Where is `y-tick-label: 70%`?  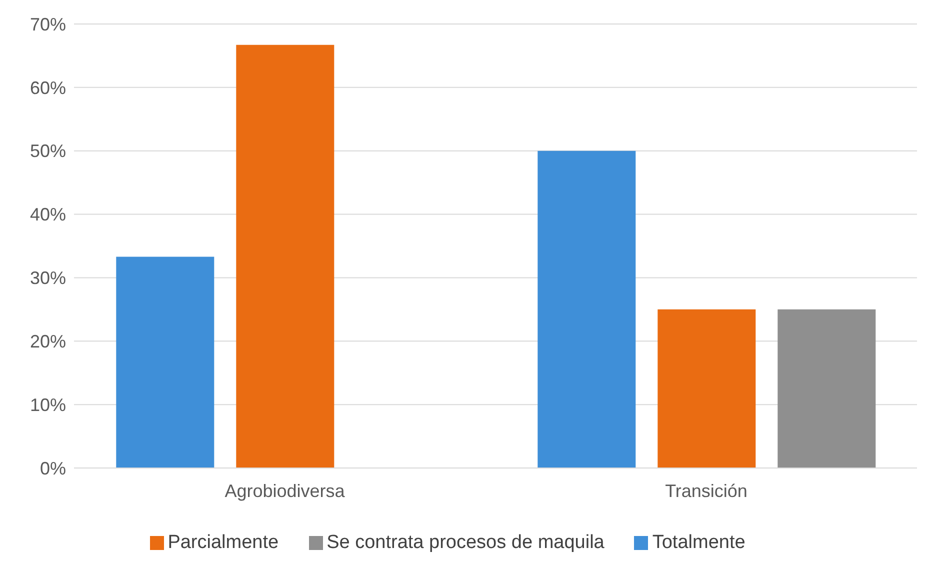
y-tick-label: 70% is located at coordinates (48, 24).